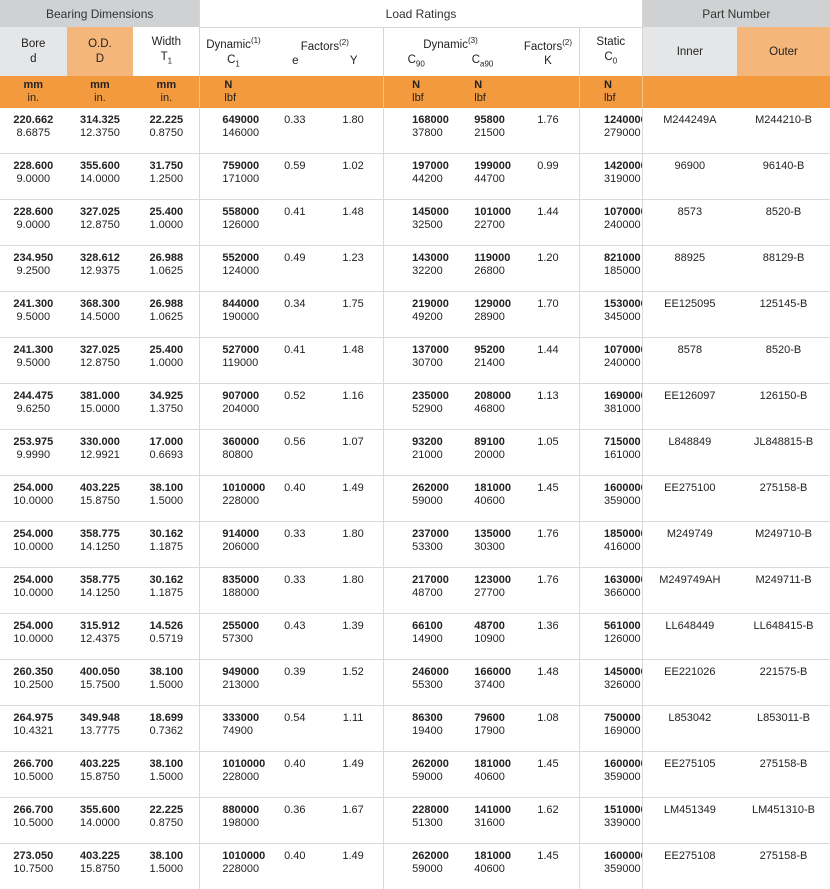  I want to click on y-cell: 1.07, so click(353, 453).